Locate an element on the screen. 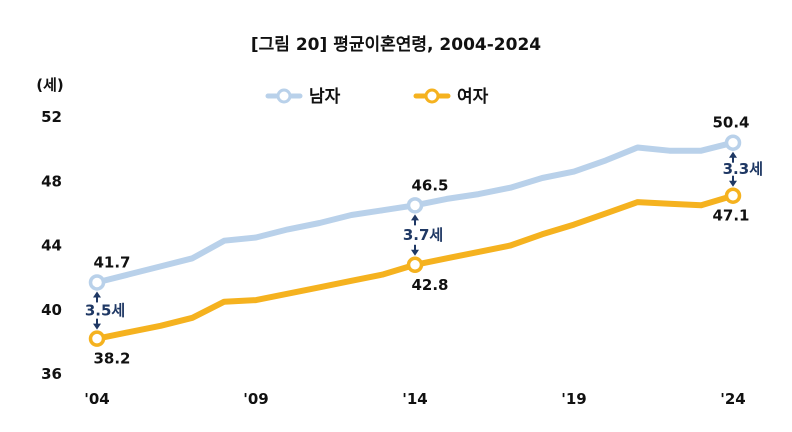 The width and height of the screenshot is (792, 432). chart-title: [그림 20] 평균이혼연령, 2004-2024 is located at coordinates (396, 44).